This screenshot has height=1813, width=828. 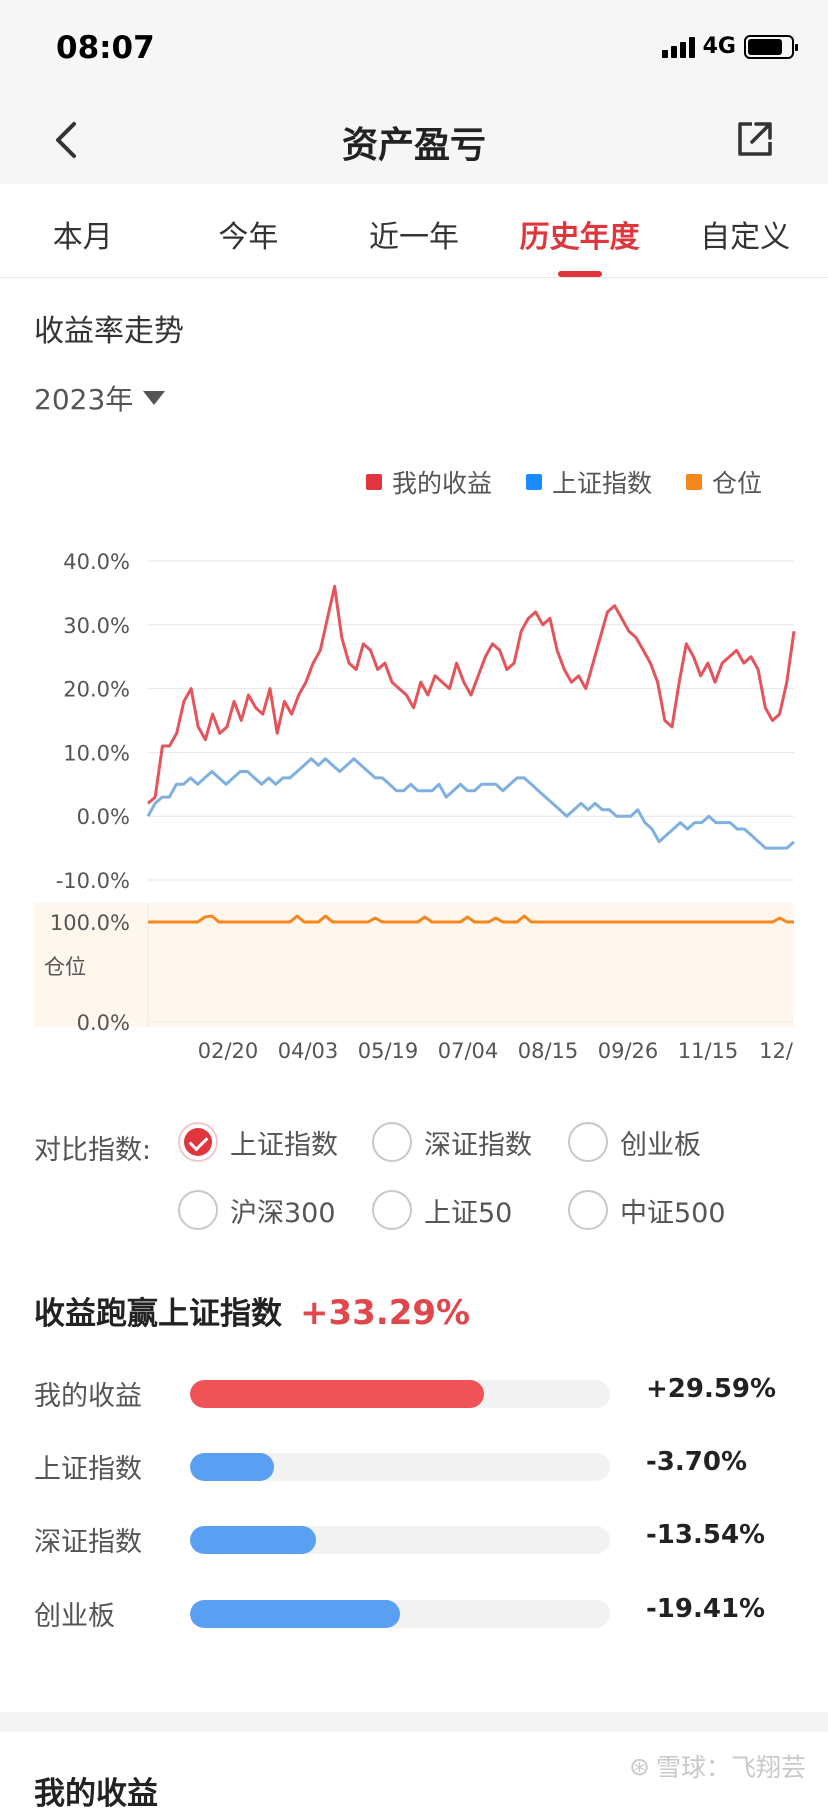 What do you see at coordinates (468, 1051) in the screenshot?
I see `x-tick-label: 07/04` at bounding box center [468, 1051].